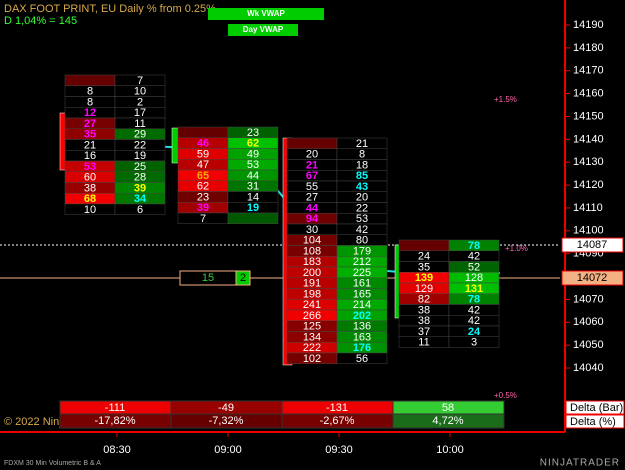  What do you see at coordinates (140, 113) in the screenshot?
I see `footprint-value: 17` at bounding box center [140, 113].